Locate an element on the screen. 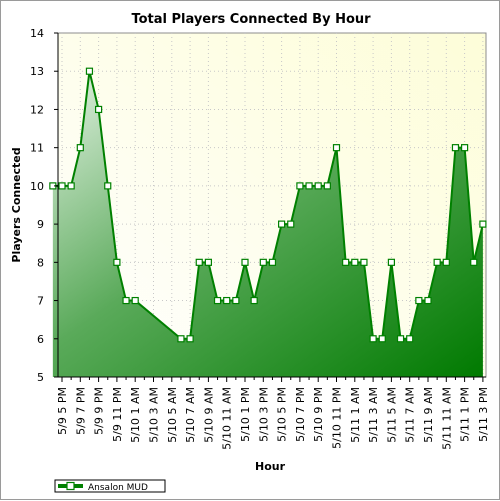  chart-title: Total Players Connected By Hour is located at coordinates (251, 19).